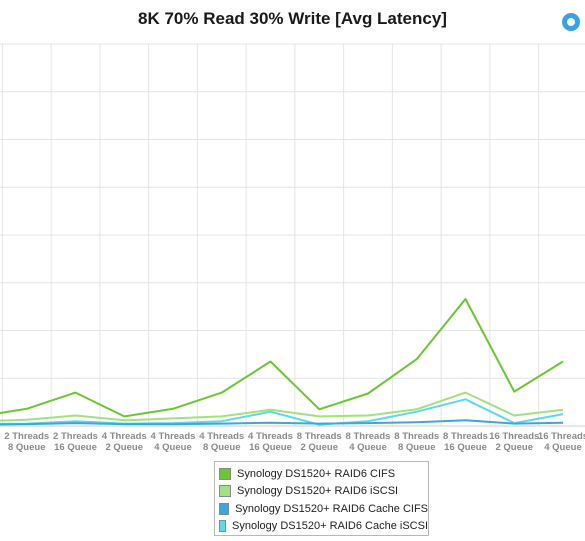  What do you see at coordinates (124, 442) in the screenshot?
I see `x-tick-label: 4 Threads 2 Queue` at bounding box center [124, 442].